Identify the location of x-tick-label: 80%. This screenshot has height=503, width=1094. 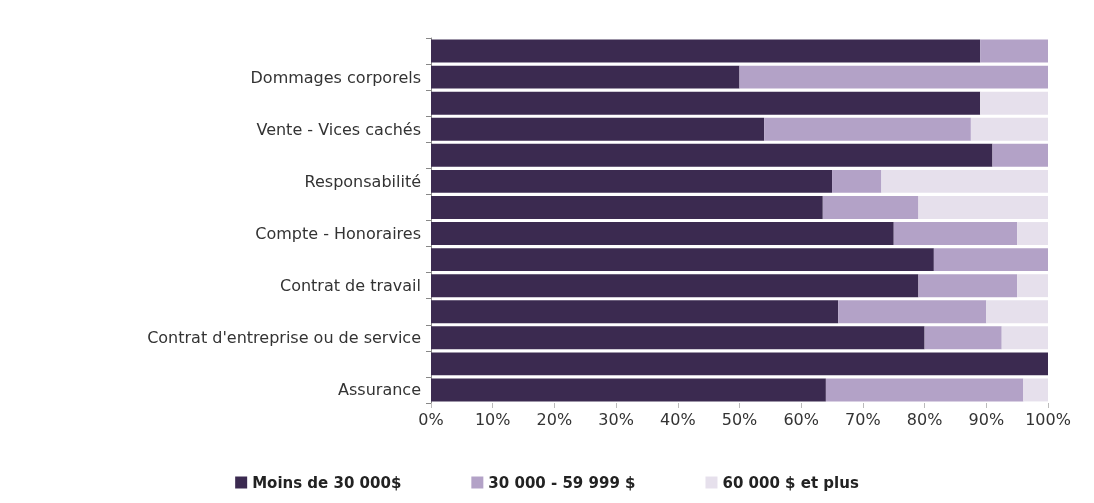
(924, 419).